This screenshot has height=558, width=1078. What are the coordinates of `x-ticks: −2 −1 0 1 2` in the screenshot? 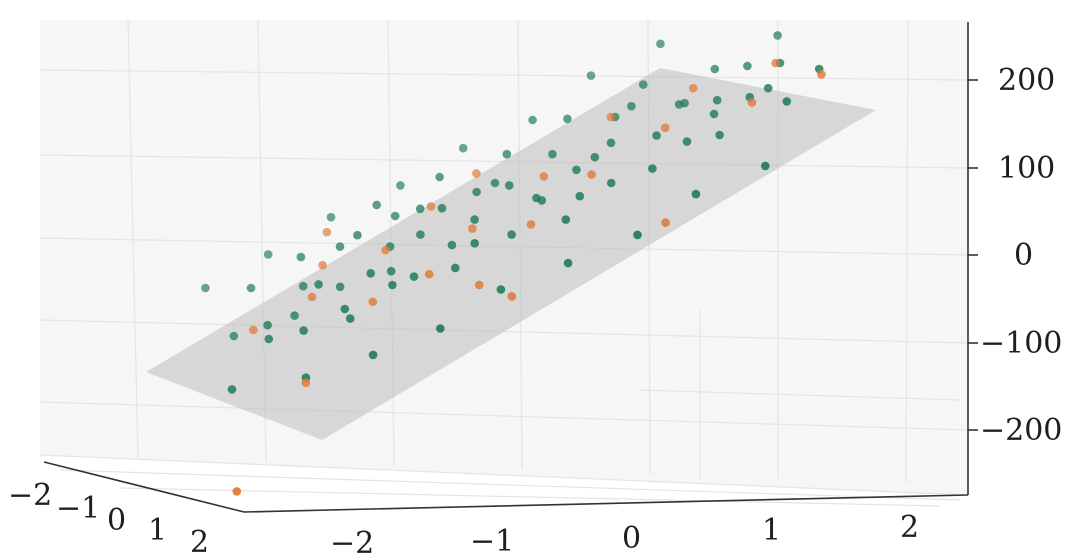 It's located at (624, 534).